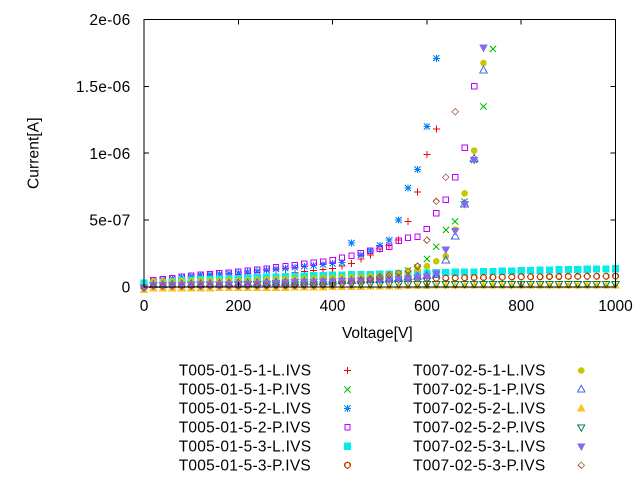 The height and width of the screenshot is (480, 640). What do you see at coordinates (245, 371) in the screenshot?
I see `svg-text: T005-01-5-1-L.IVS` at bounding box center [245, 371].